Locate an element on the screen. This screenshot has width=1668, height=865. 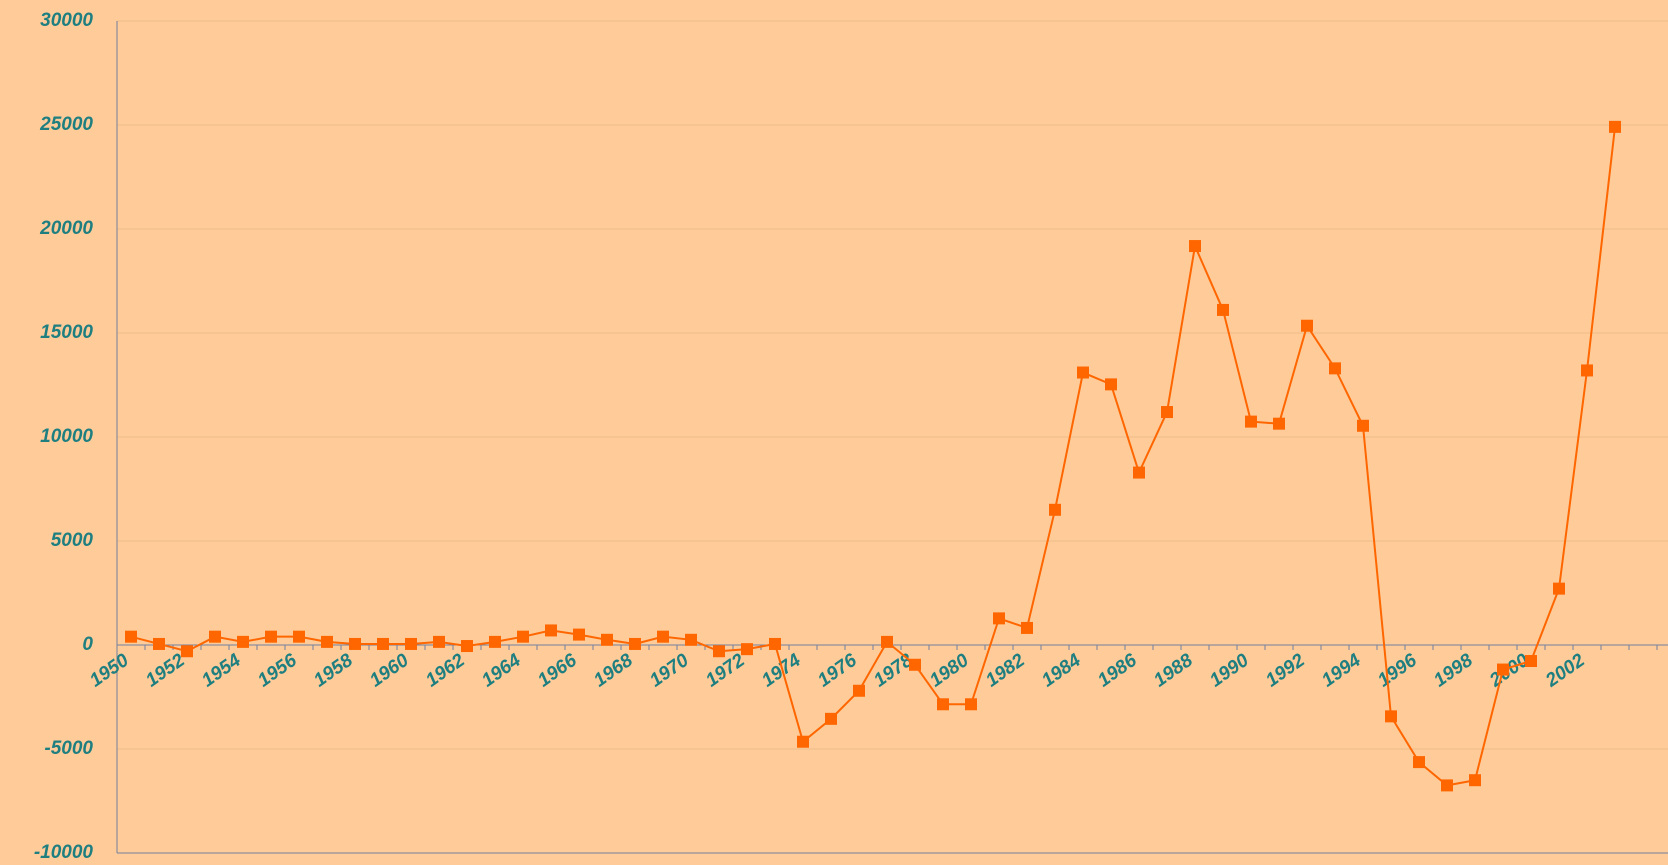
y-tick-label: -10000 is located at coordinates (64, 852).